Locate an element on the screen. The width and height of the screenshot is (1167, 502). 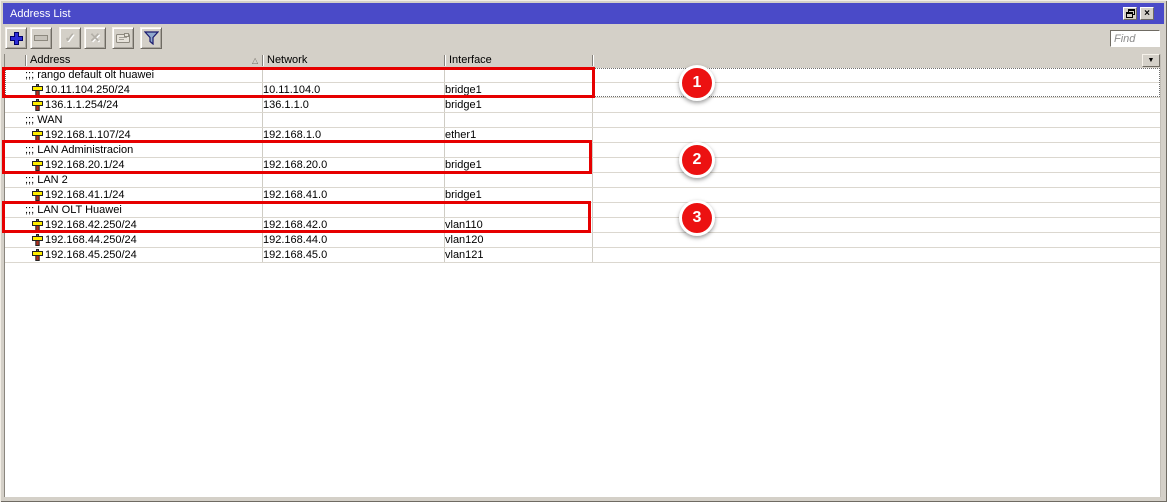
column-chooser-button: ▼ is located at coordinates (1151, 60).